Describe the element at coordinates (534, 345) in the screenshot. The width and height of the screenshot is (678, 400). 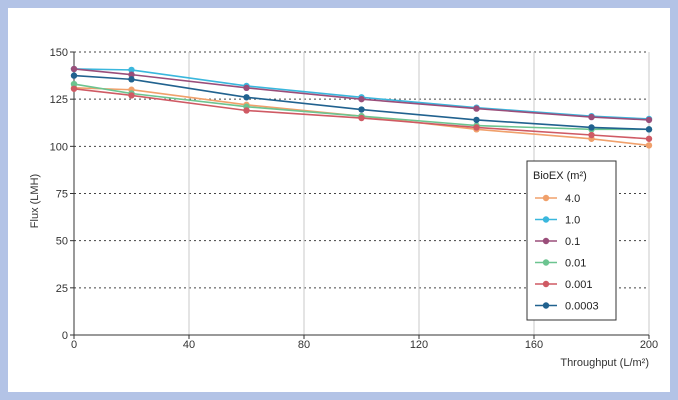
I see `x-tick-label: 160` at that location.